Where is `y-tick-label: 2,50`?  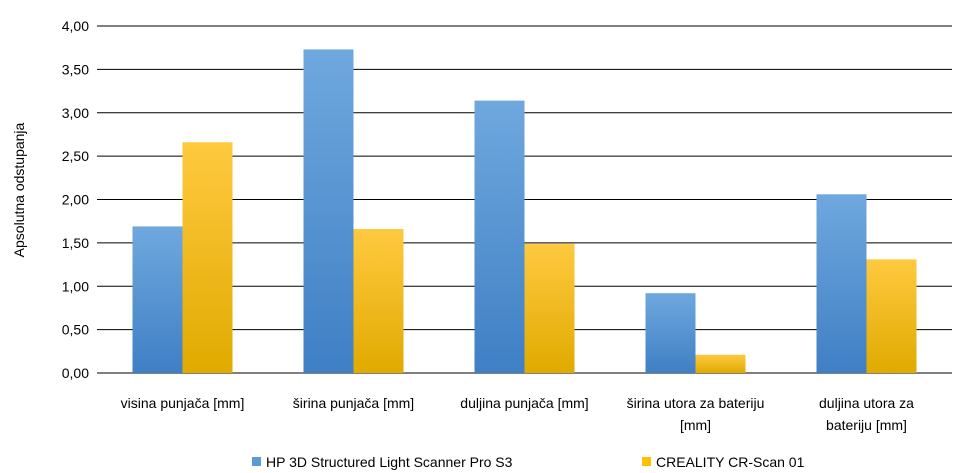
y-tick-label: 2,50 is located at coordinates (75, 156).